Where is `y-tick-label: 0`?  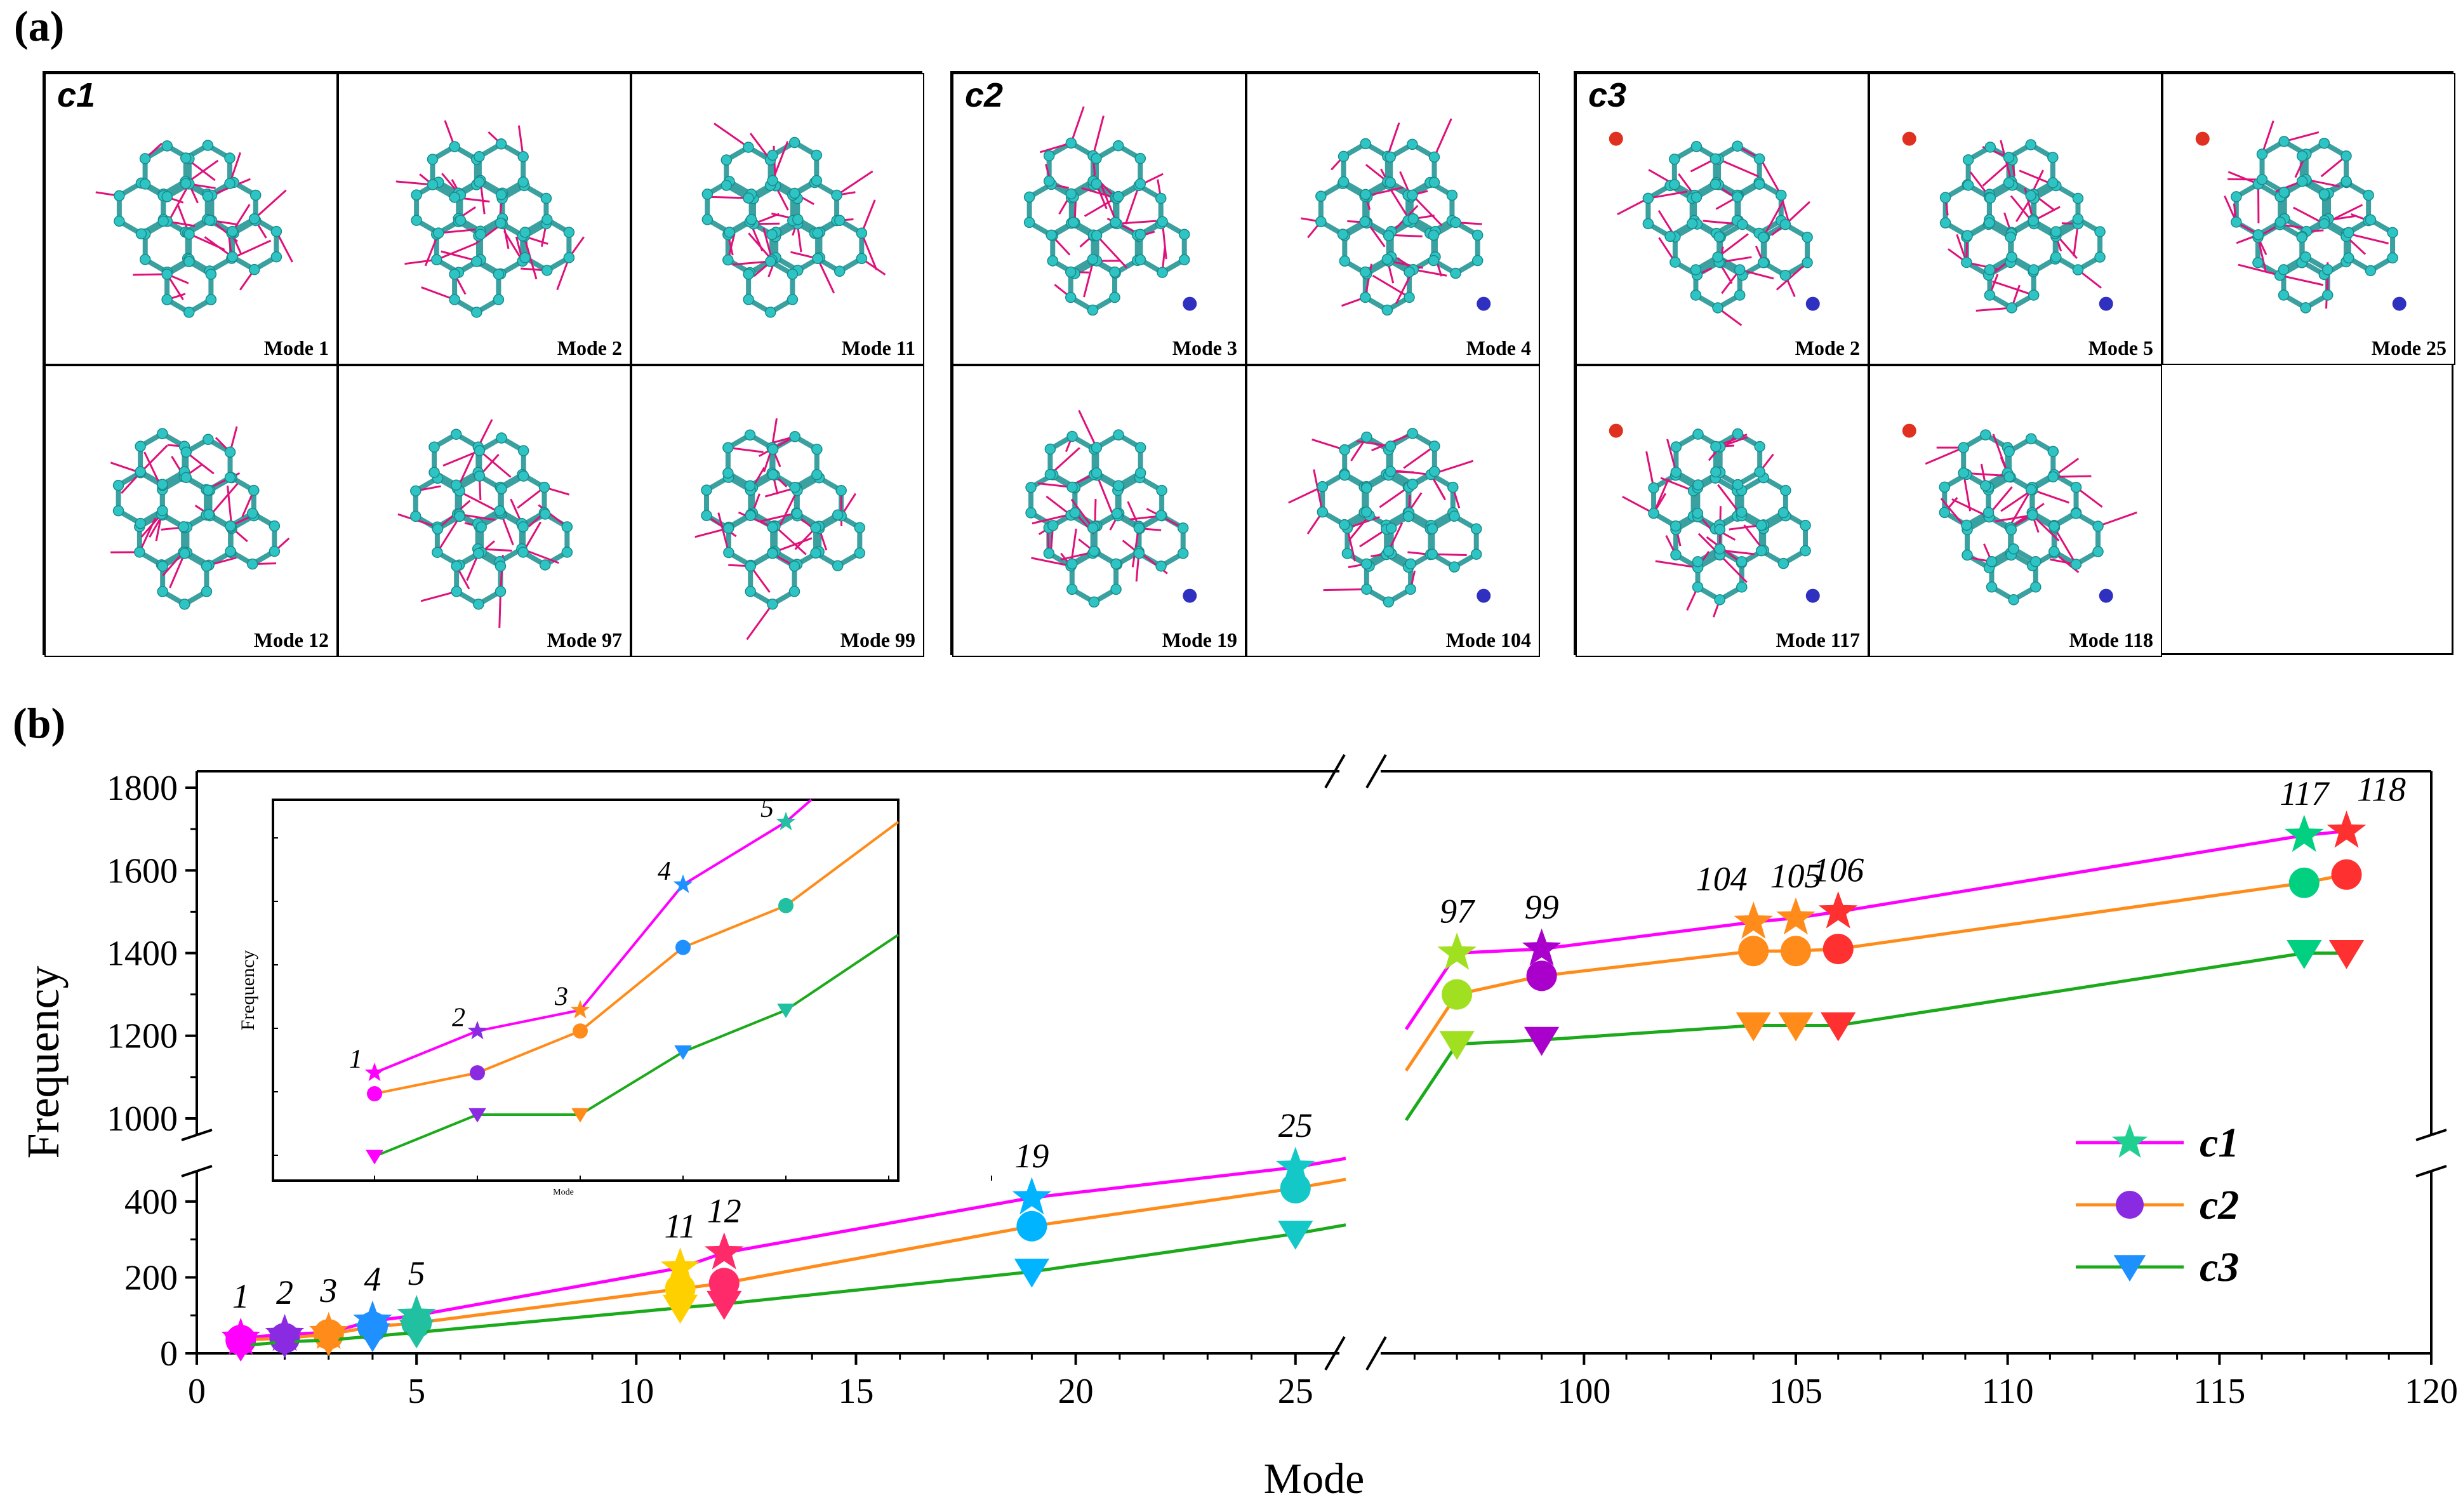
y-tick-label: 0 is located at coordinates (169, 1354).